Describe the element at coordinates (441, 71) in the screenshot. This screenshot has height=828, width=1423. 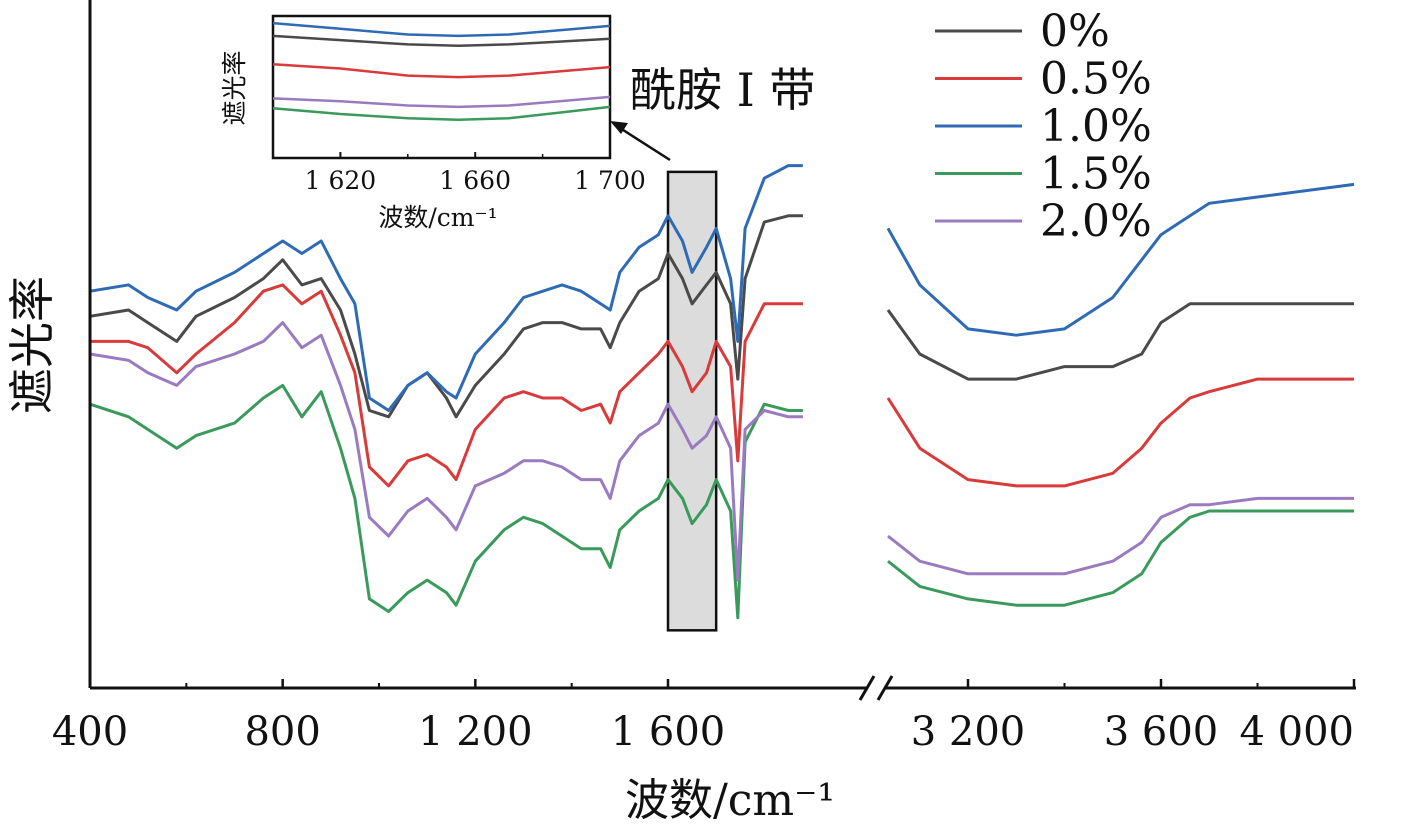
I see `inset-series-line-0p5pct` at that location.